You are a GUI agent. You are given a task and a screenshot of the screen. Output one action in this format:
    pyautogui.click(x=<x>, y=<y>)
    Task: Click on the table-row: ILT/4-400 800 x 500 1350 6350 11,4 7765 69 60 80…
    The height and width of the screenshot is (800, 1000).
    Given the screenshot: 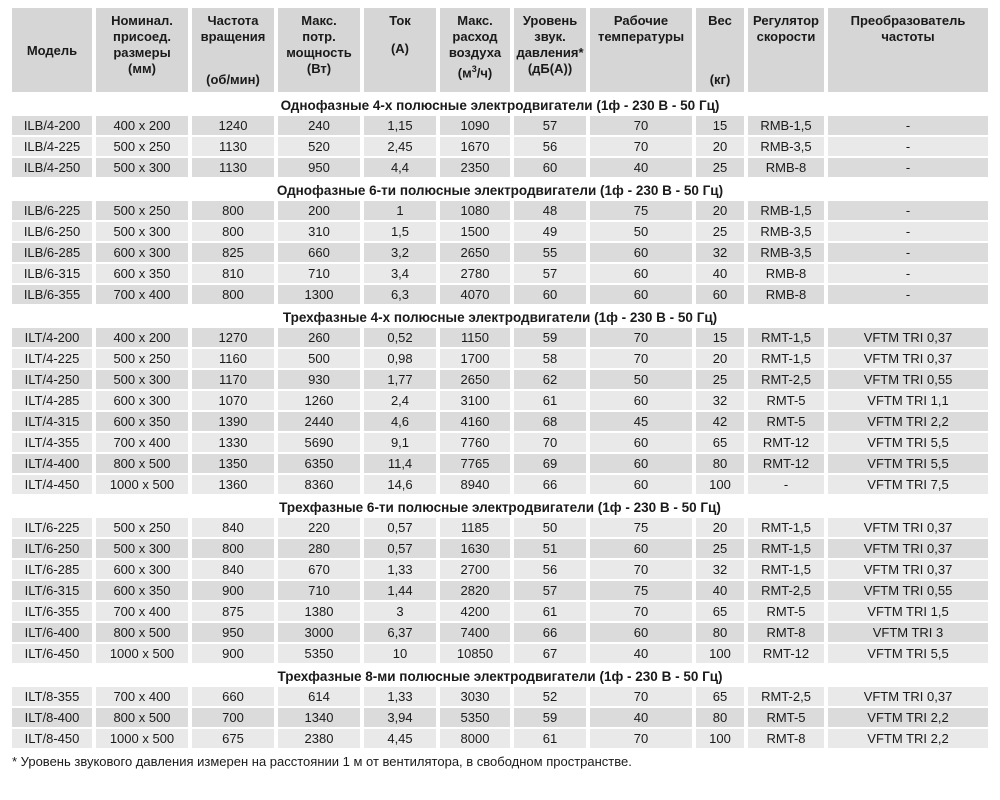 What is the action you would take?
    pyautogui.click(x=500, y=463)
    